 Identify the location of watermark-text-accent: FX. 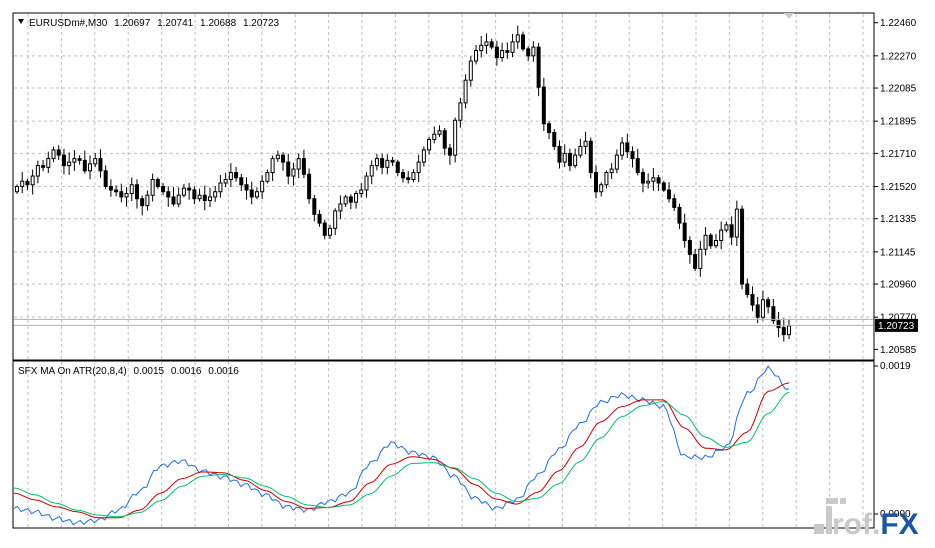
(899, 523).